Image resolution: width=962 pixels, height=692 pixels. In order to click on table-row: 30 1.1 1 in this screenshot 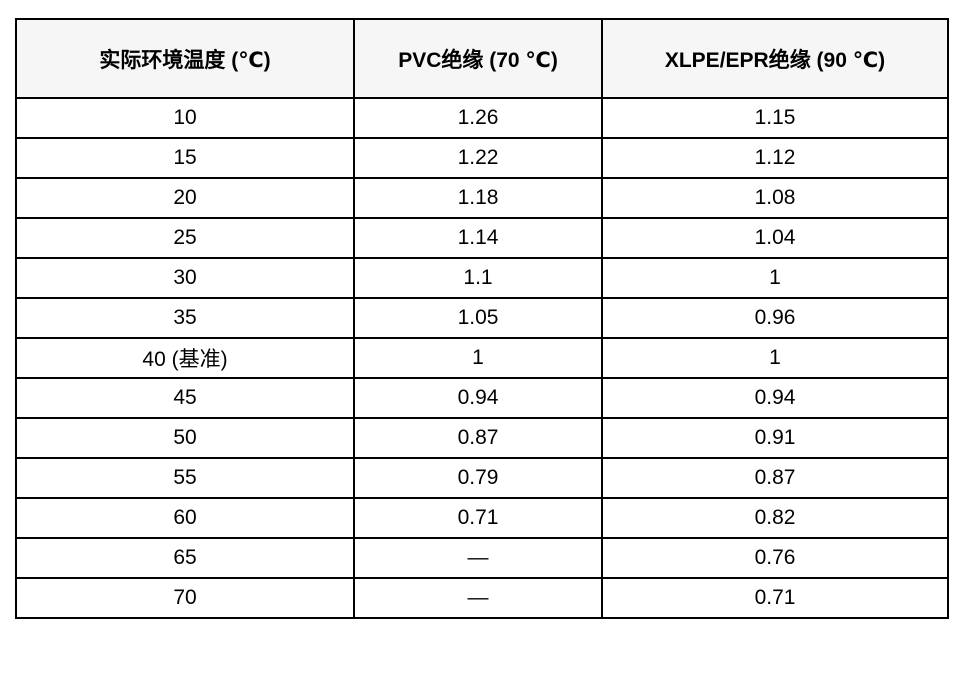, I will do `click(482, 278)`.